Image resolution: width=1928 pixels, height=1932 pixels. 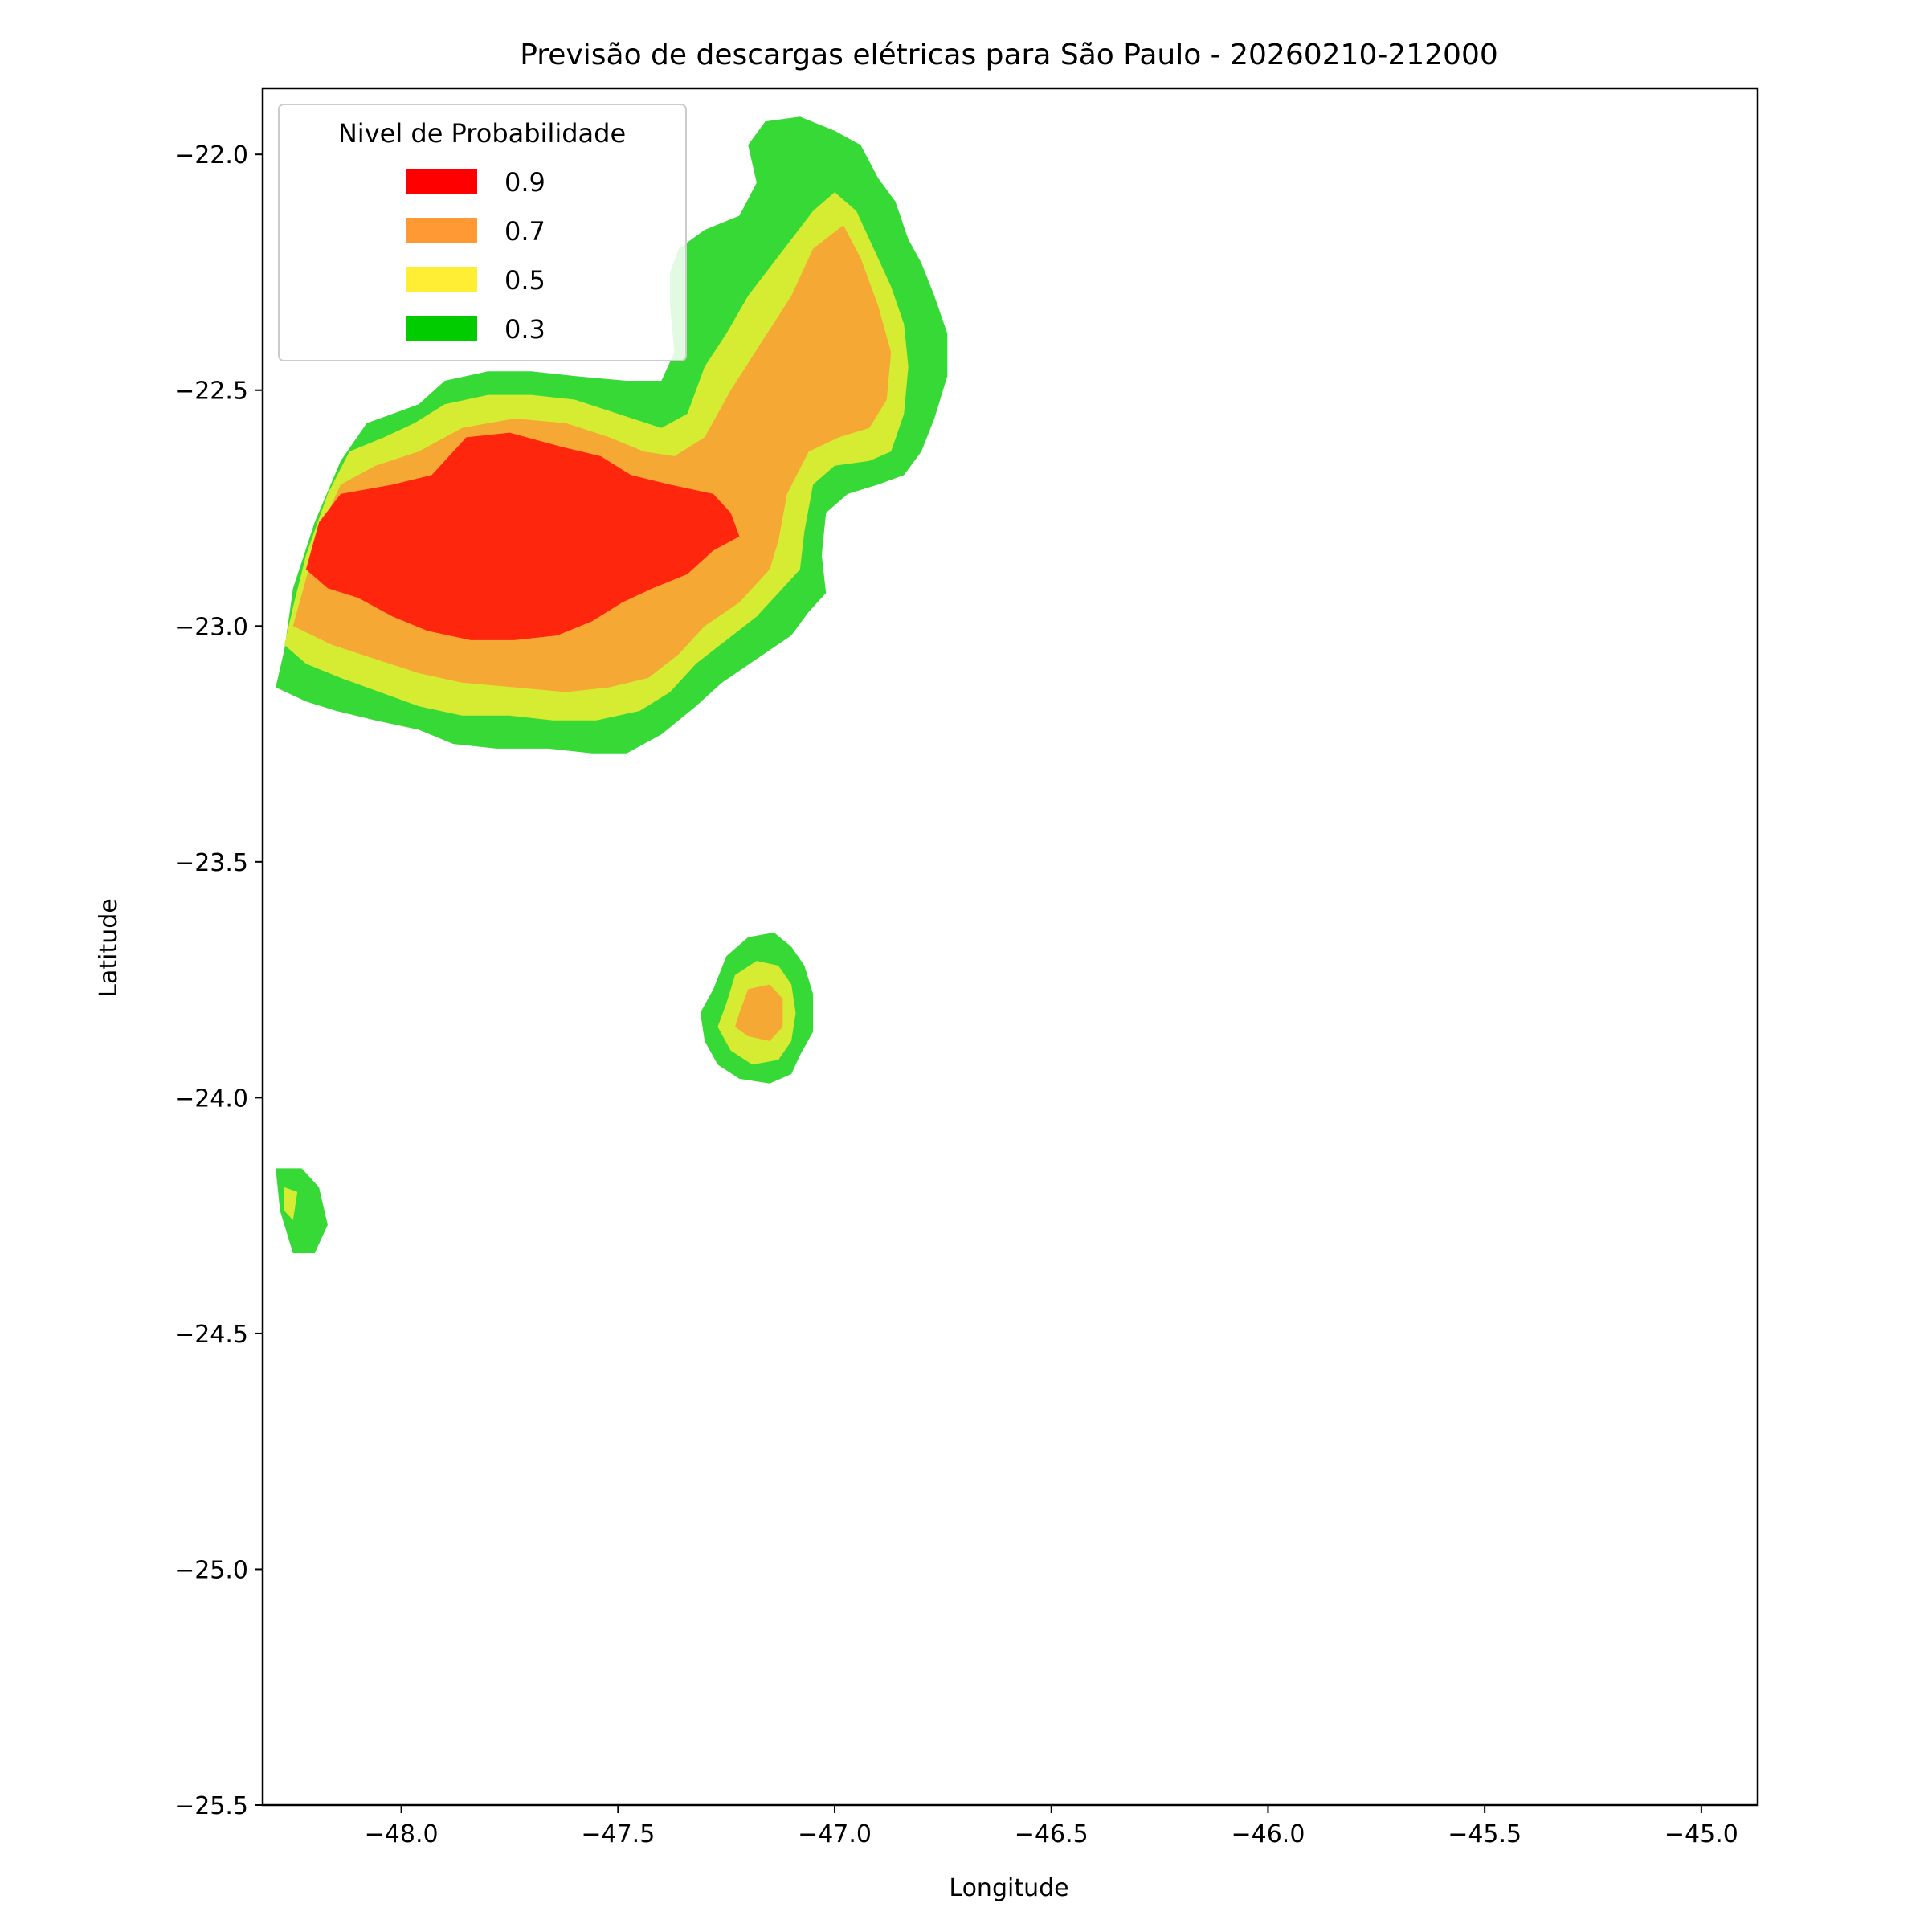 What do you see at coordinates (211, 392) in the screenshot?
I see `y-tick-label: −22.5` at bounding box center [211, 392].